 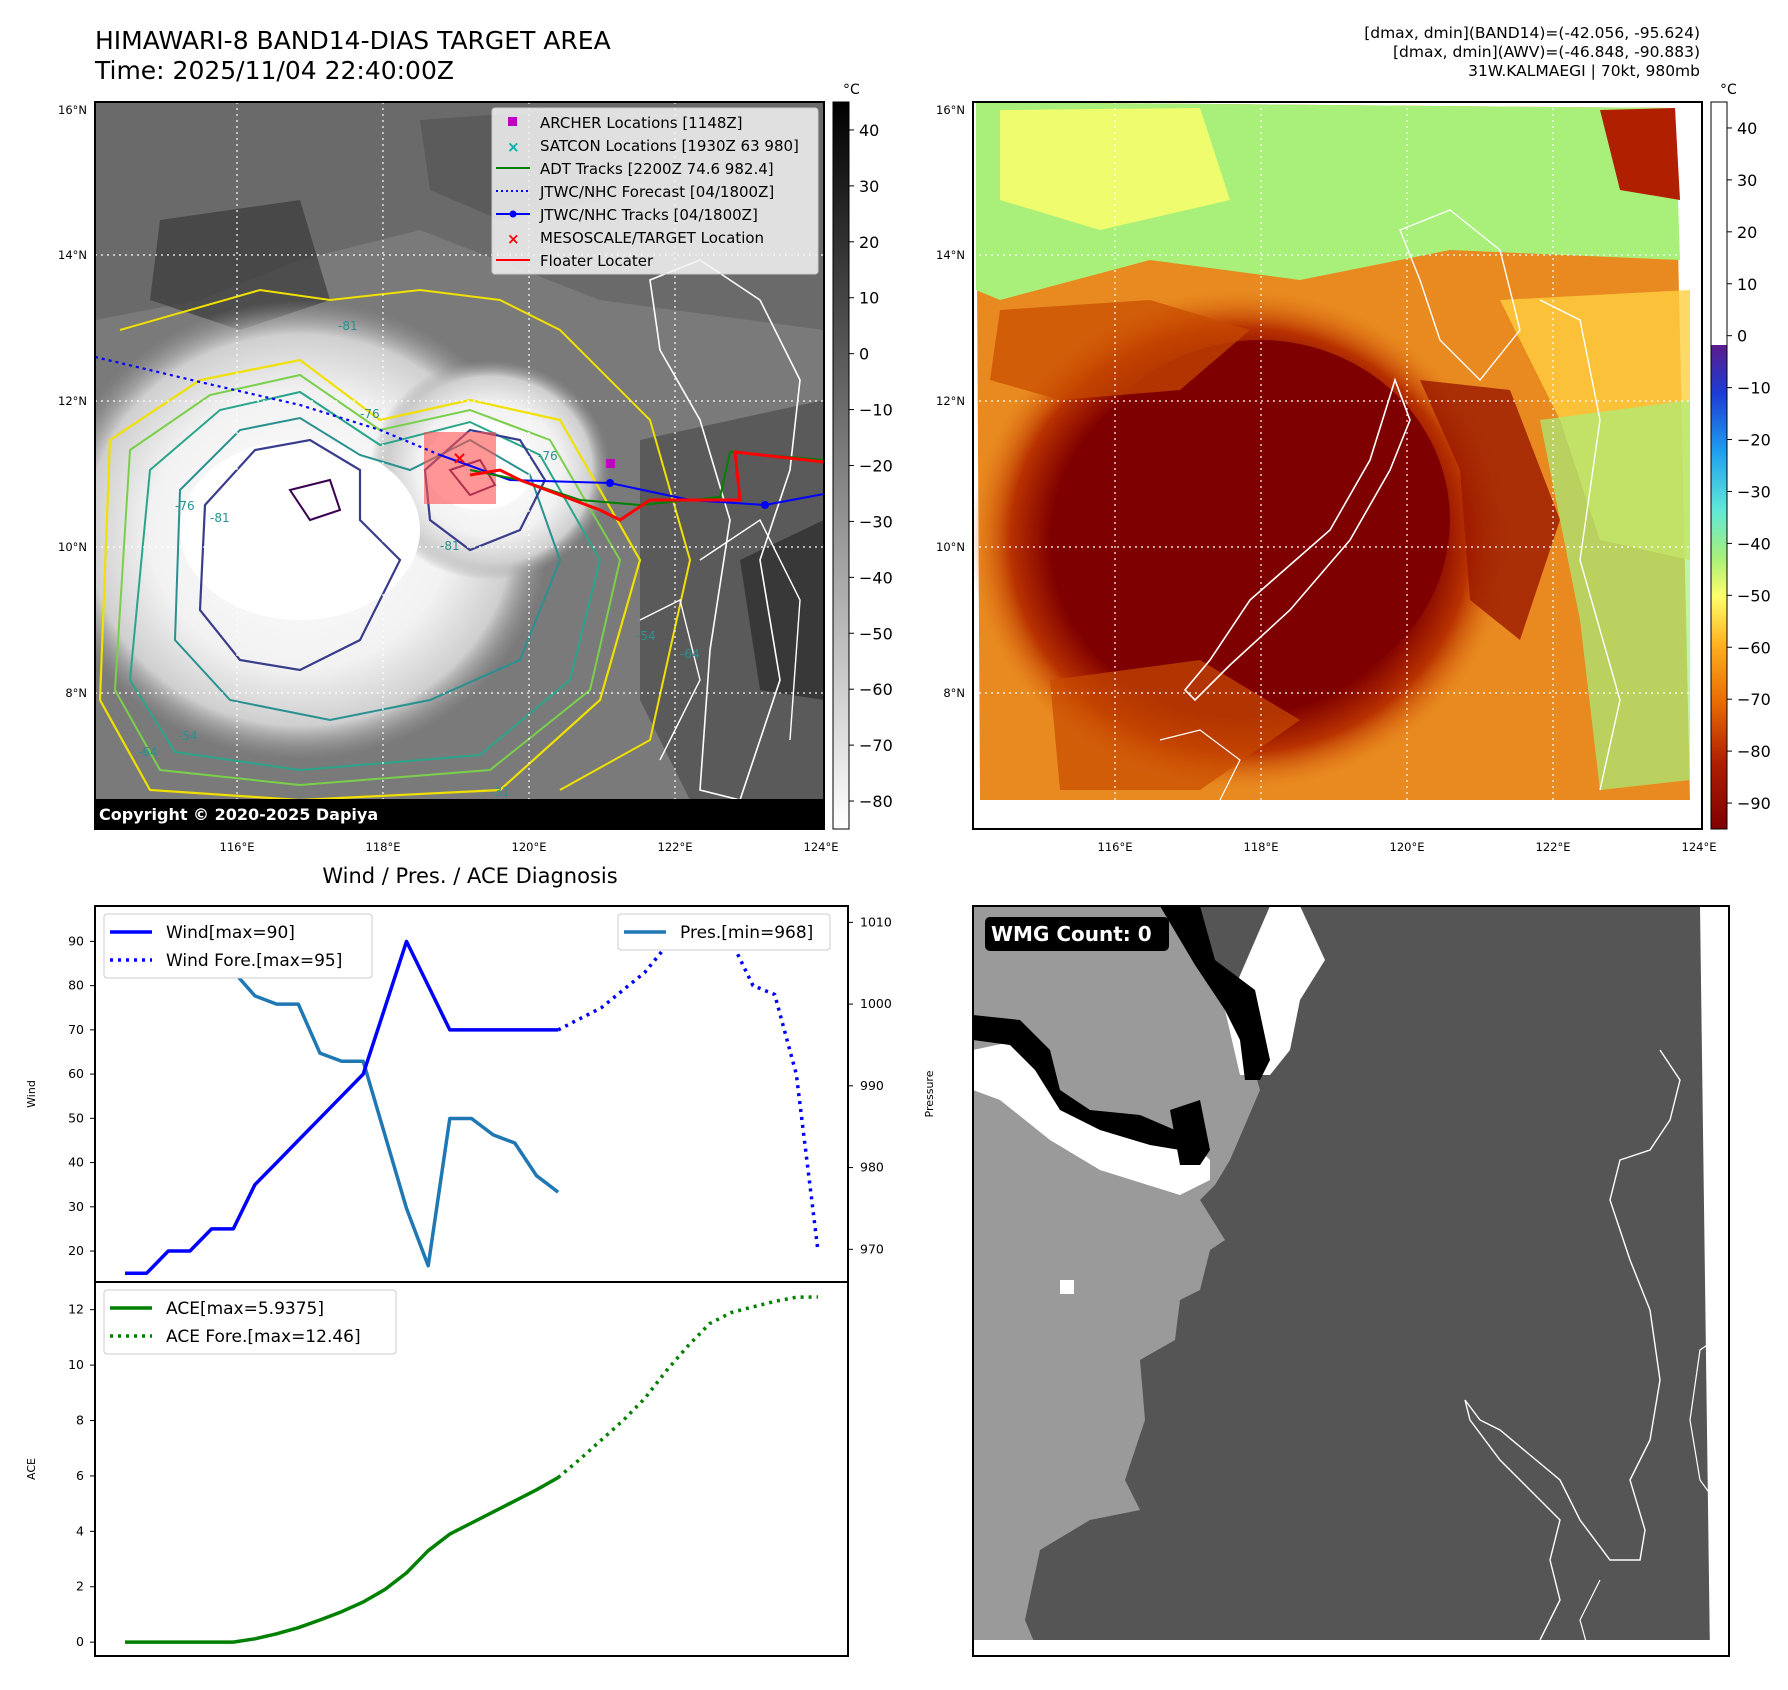 What do you see at coordinates (872, 1248) in the screenshot?
I see `pressure-ytick-label: 970` at bounding box center [872, 1248].